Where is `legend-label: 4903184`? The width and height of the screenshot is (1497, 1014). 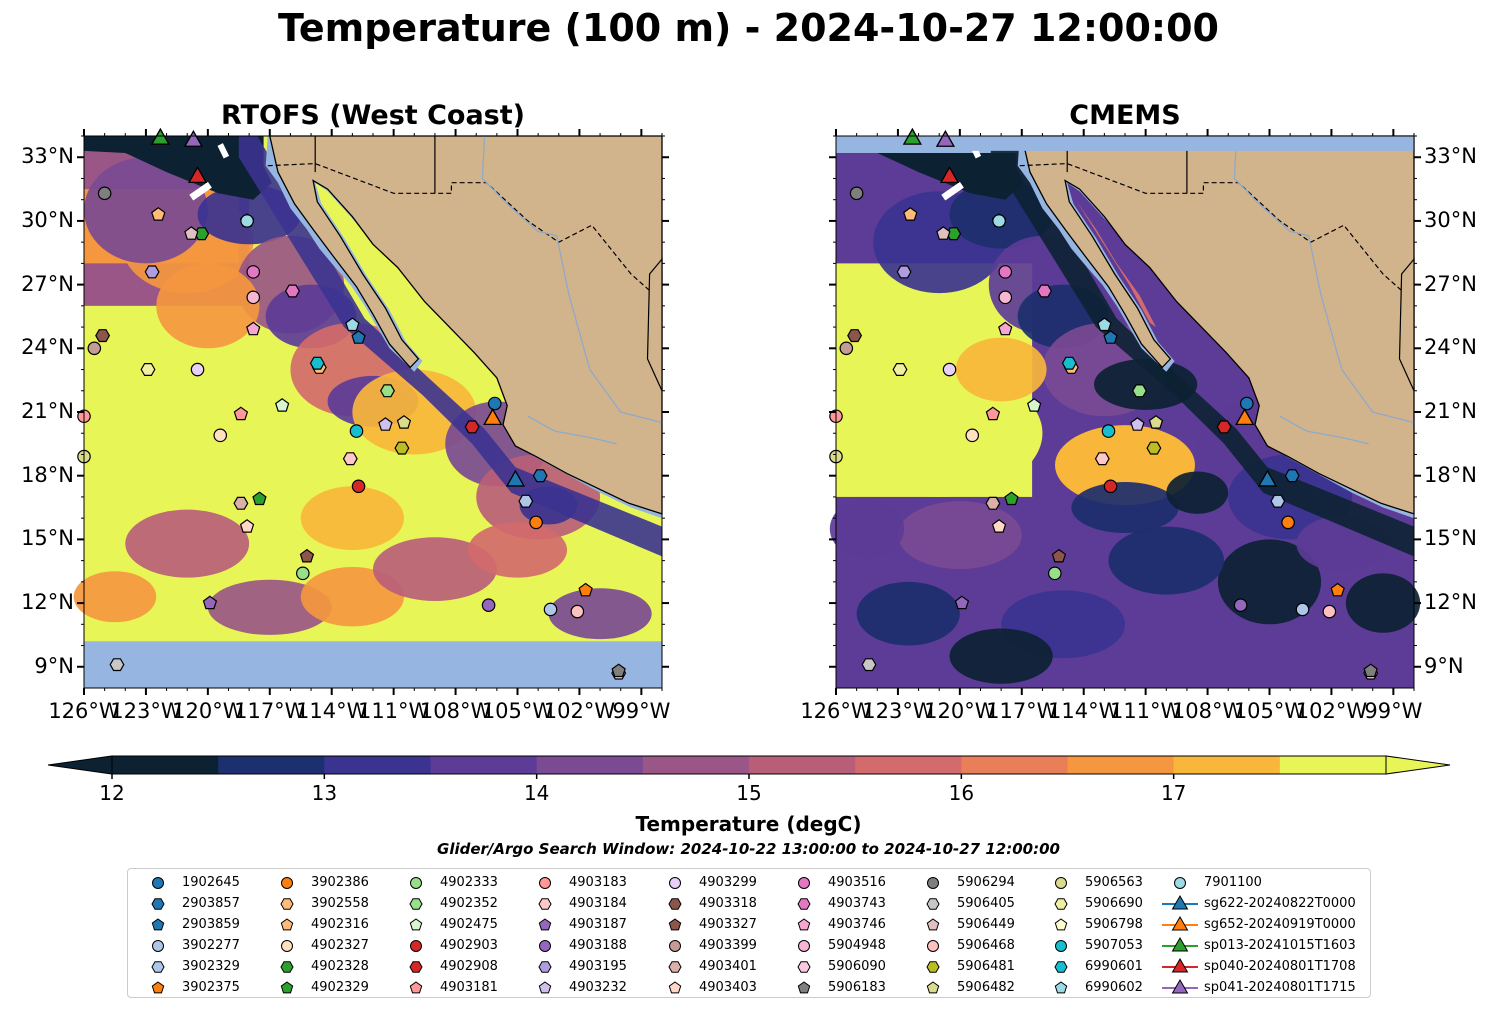 legend-label: 4903184 is located at coordinates (598, 903).